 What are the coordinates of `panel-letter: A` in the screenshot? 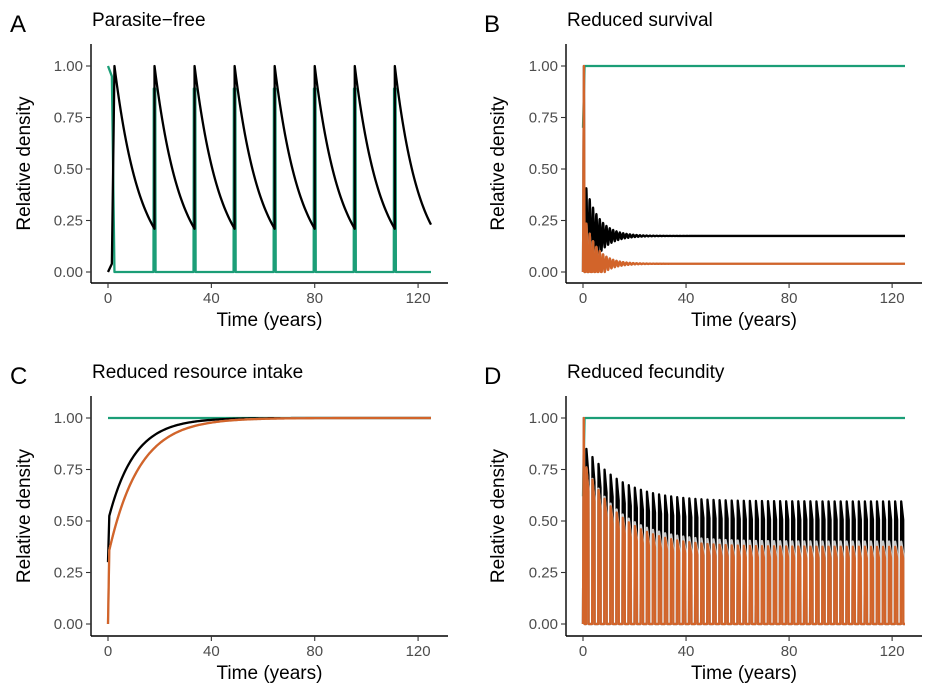 It's located at (18, 24).